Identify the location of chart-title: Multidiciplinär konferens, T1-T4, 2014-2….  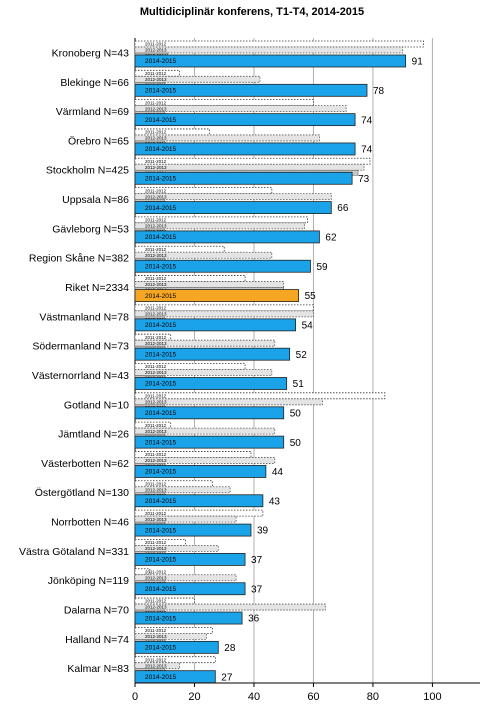
(252, 12).